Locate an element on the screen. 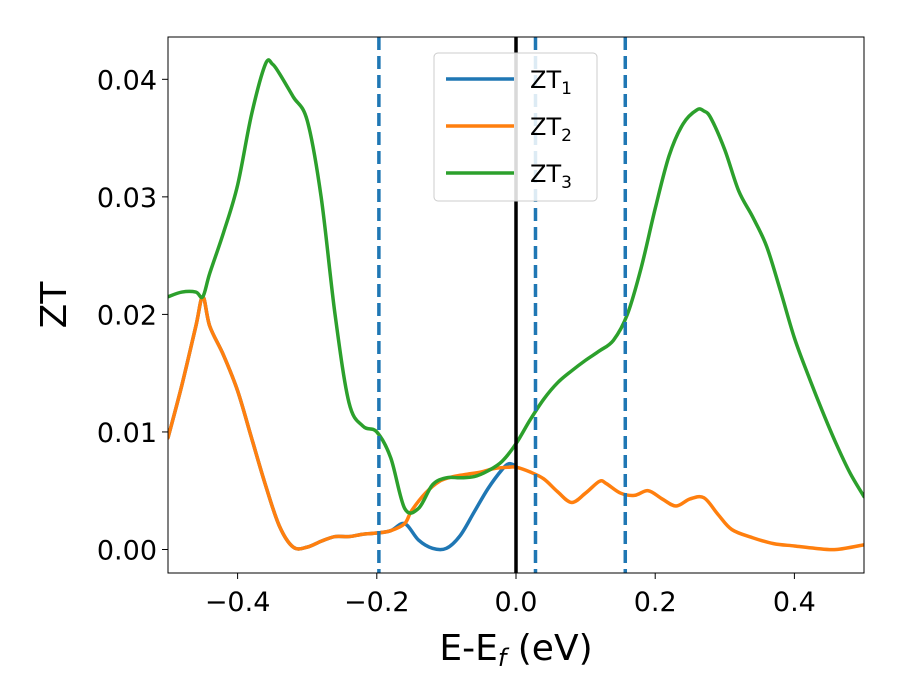 The width and height of the screenshot is (900, 700). x-axis-label-main: E-E is located at coordinates (468, 648).